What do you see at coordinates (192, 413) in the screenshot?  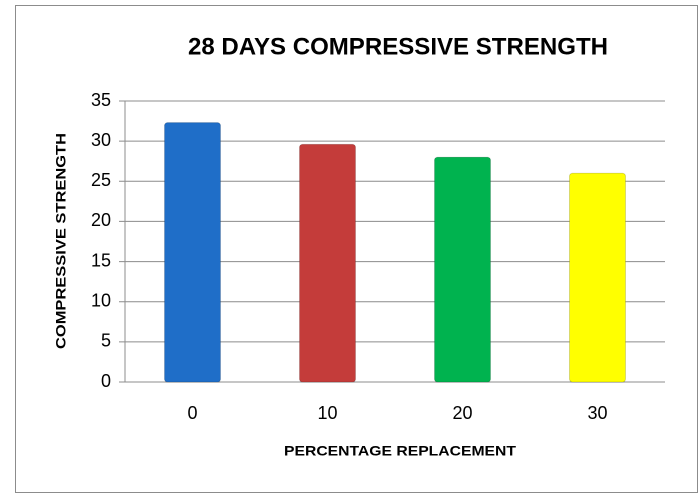 I see `x-tick-label: 0` at bounding box center [192, 413].